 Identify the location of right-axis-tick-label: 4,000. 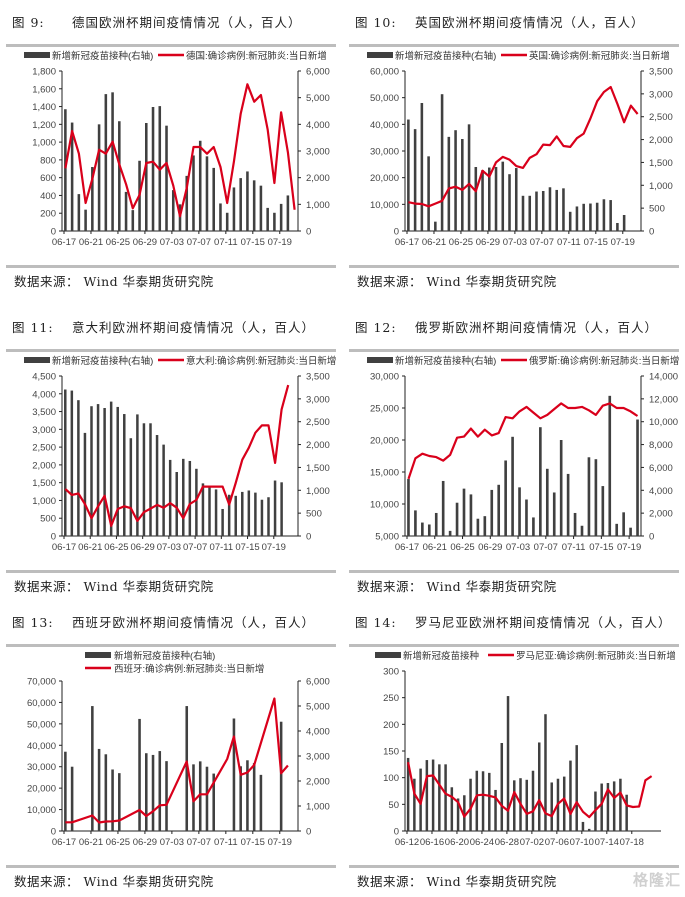
(318, 732).